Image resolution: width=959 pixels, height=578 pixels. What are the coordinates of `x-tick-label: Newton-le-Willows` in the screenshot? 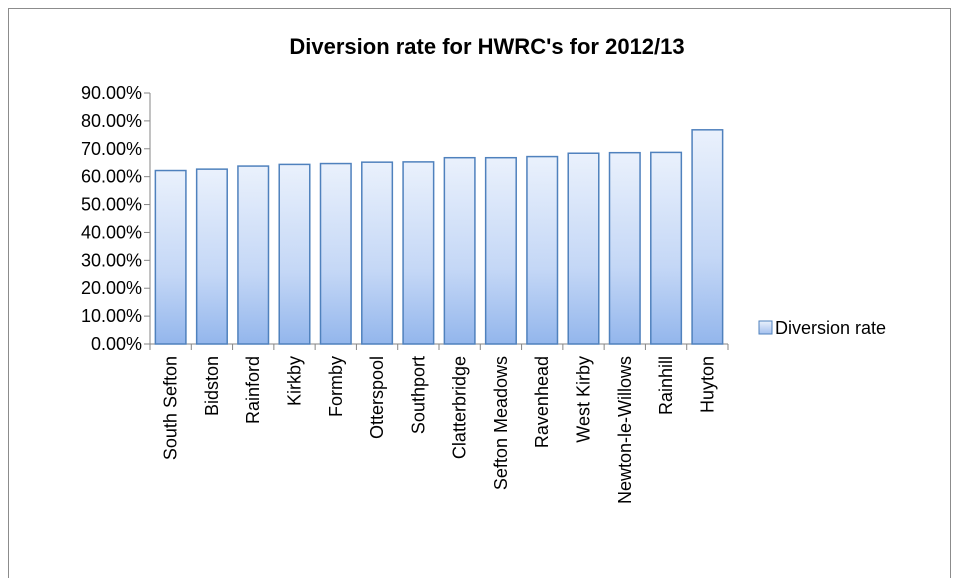 It's located at (625, 430).